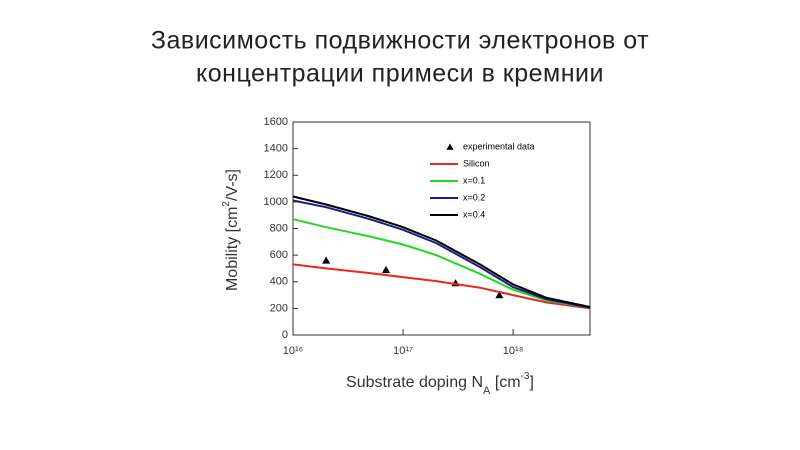 The image size is (800, 450). I want to click on legend-label: x=0.2, so click(474, 197).